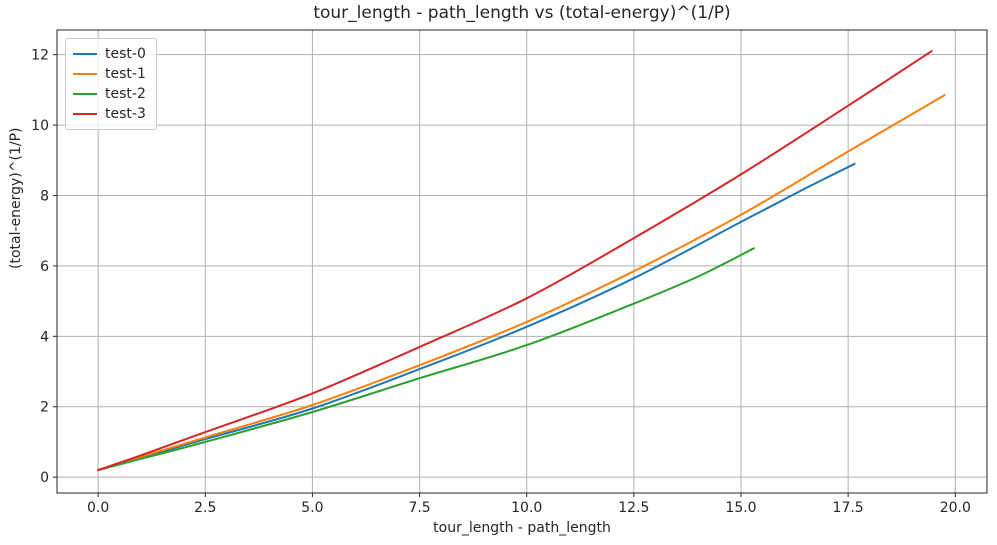 The width and height of the screenshot is (997, 545). Describe the element at coordinates (955, 508) in the screenshot. I see `x-tick-label: 20.0` at that location.